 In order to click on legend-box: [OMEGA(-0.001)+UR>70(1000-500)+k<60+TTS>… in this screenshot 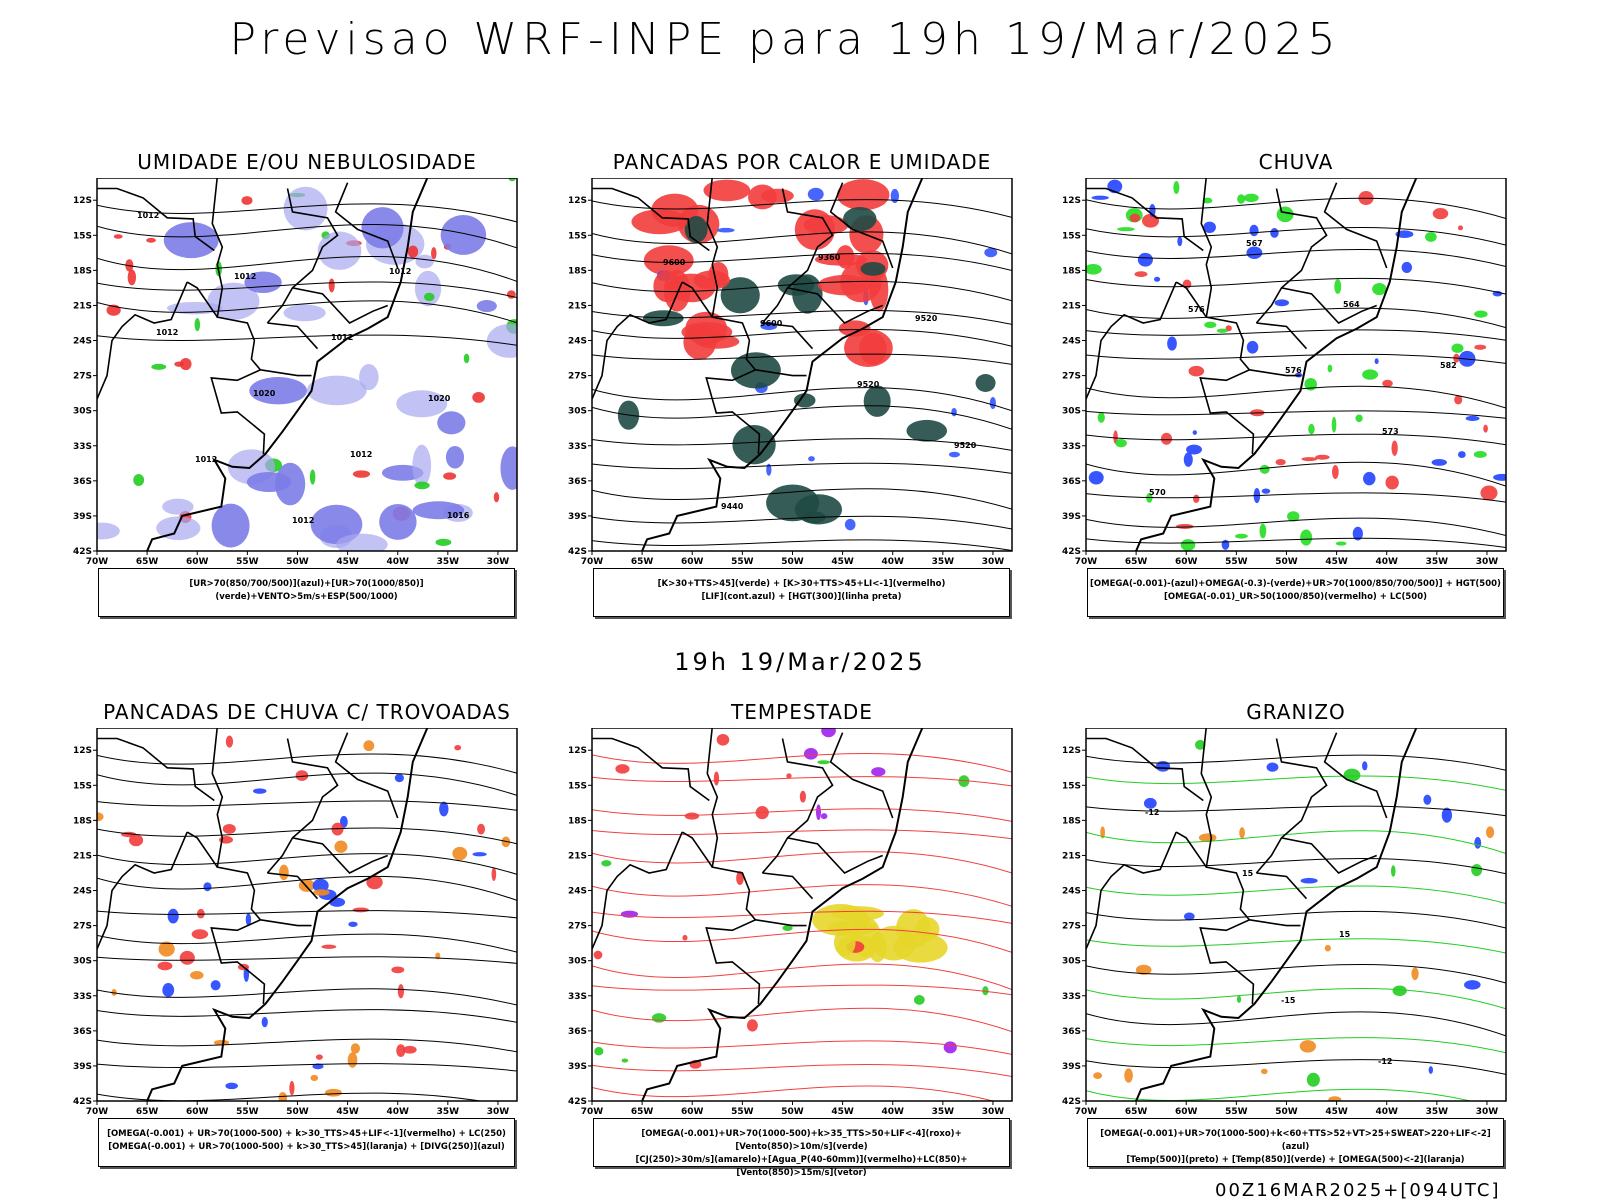, I will do `click(1295, 1142)`.